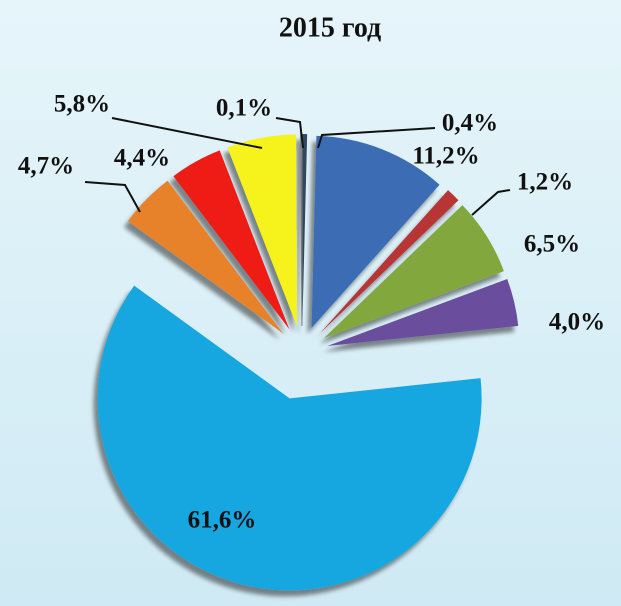 The width and height of the screenshot is (621, 606). I want to click on data-label: 5,8%, so click(82, 104).